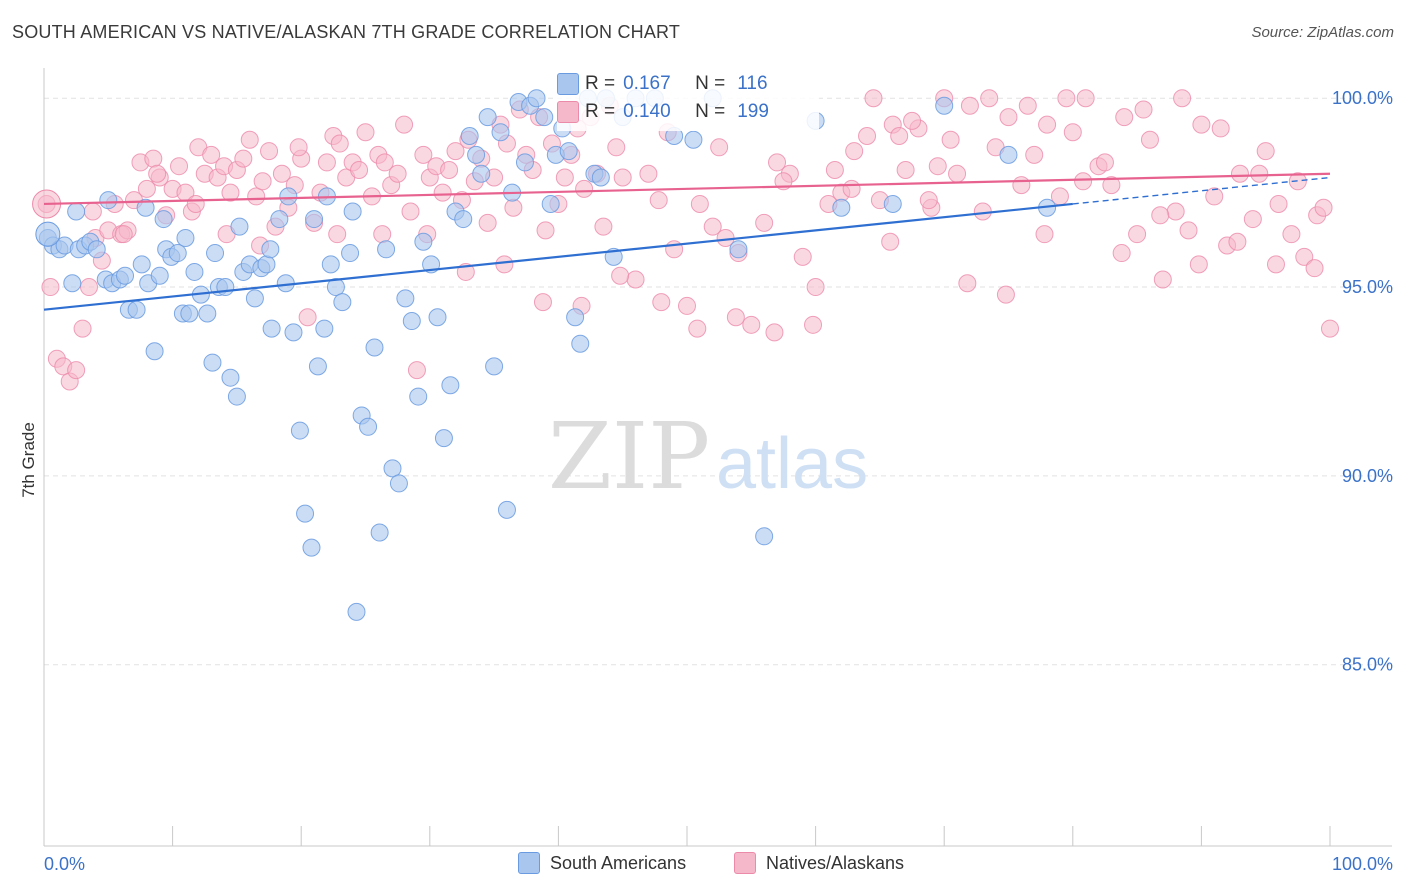  What do you see at coordinates (703, 865) in the screenshot?
I see `legend: South Americans Natives/Alaskans` at bounding box center [703, 865].